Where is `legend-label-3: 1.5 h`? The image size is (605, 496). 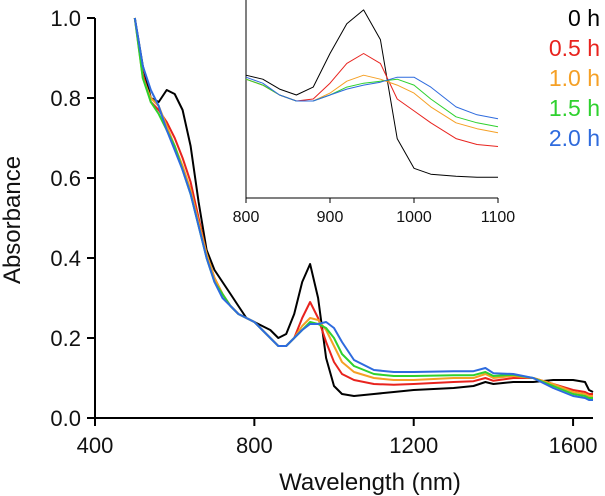 legend-label-3: 1.5 h is located at coordinates (574, 108).